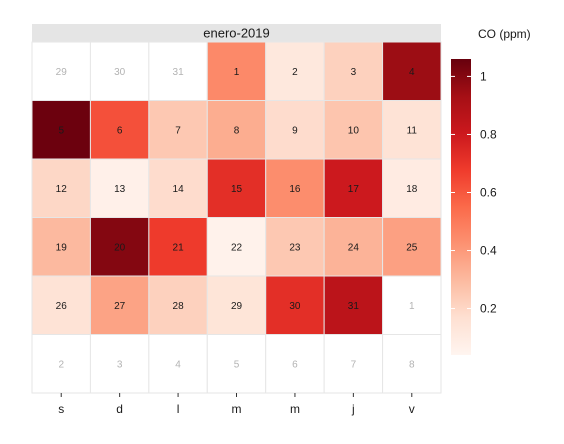 This screenshot has height=444, width=564. I want to click on legend-title: CO (ppm), so click(504, 34).